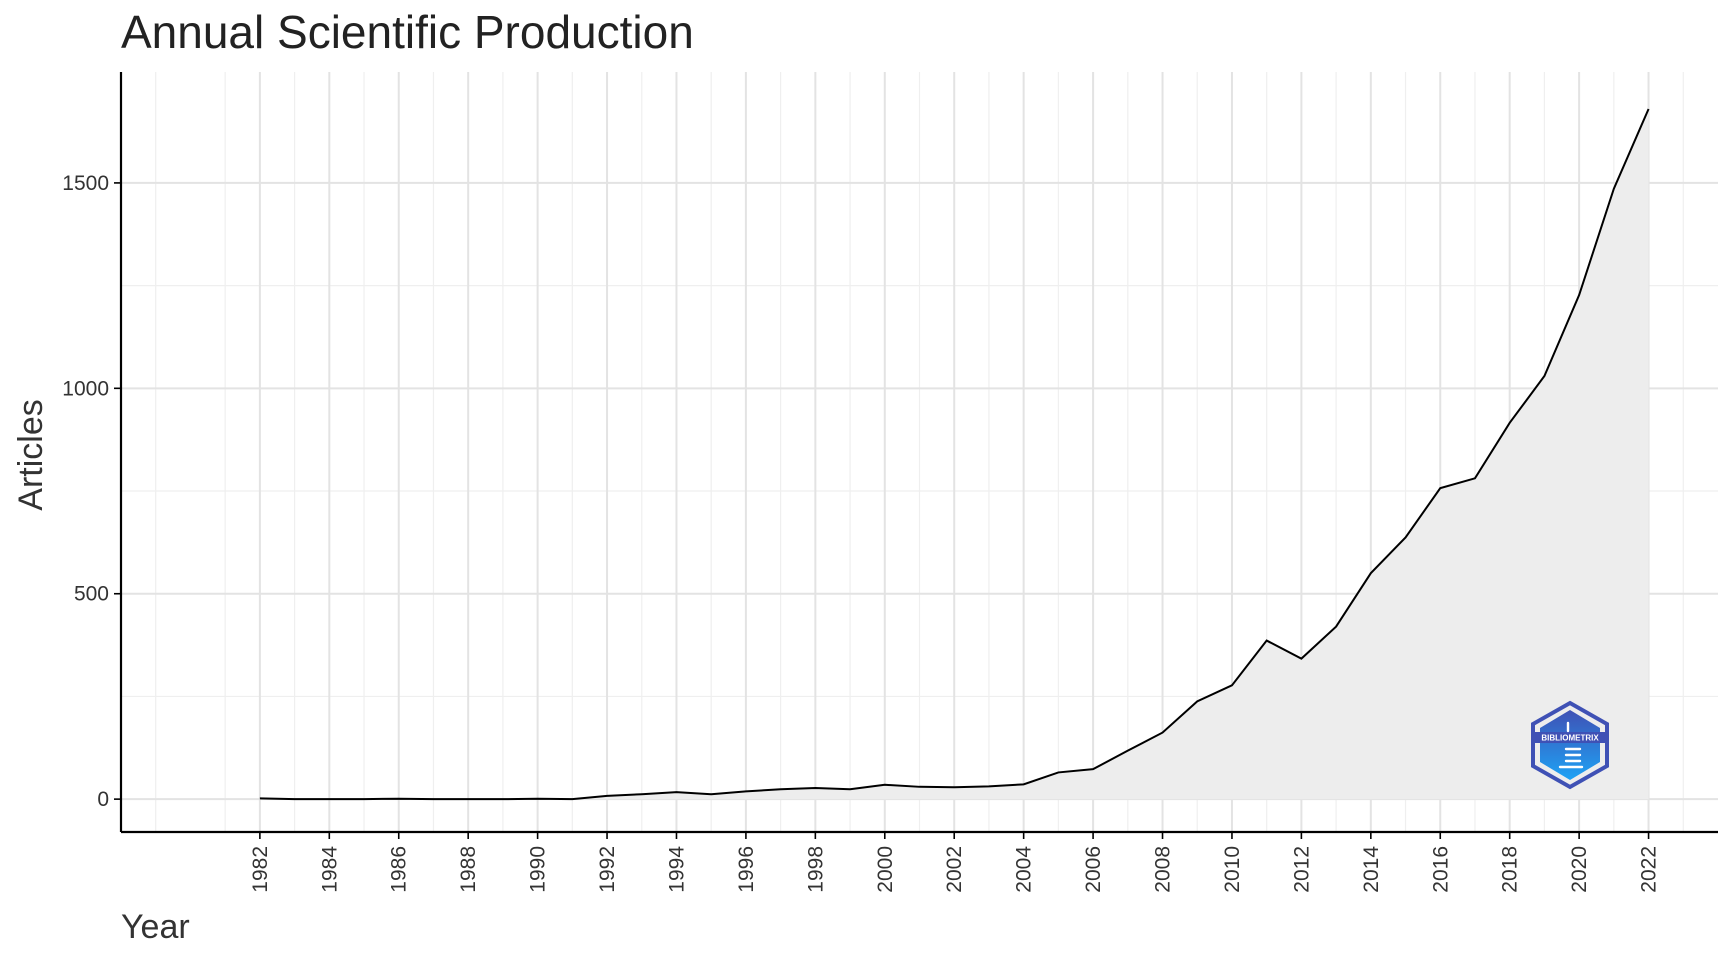 The height and width of the screenshot is (960, 1728). Describe the element at coordinates (676, 869) in the screenshot. I see `x-tick-label: 1994` at that location.